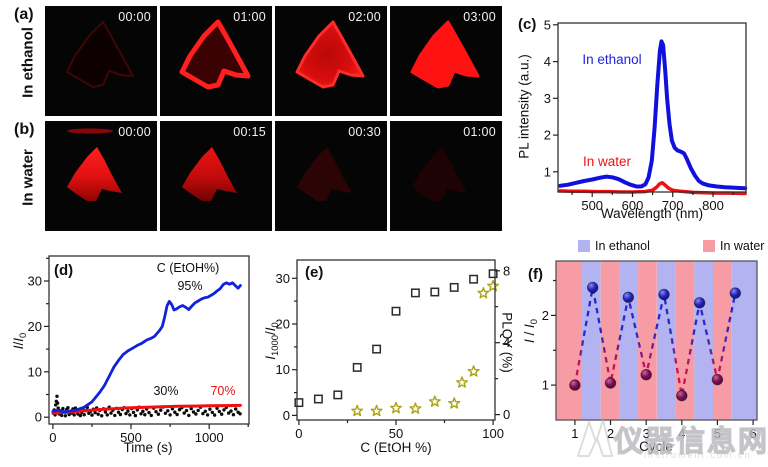  What do you see at coordinates (188, 268) in the screenshot?
I see `anno-conc-etoh: C (EtOH%)` at bounding box center [188, 268].